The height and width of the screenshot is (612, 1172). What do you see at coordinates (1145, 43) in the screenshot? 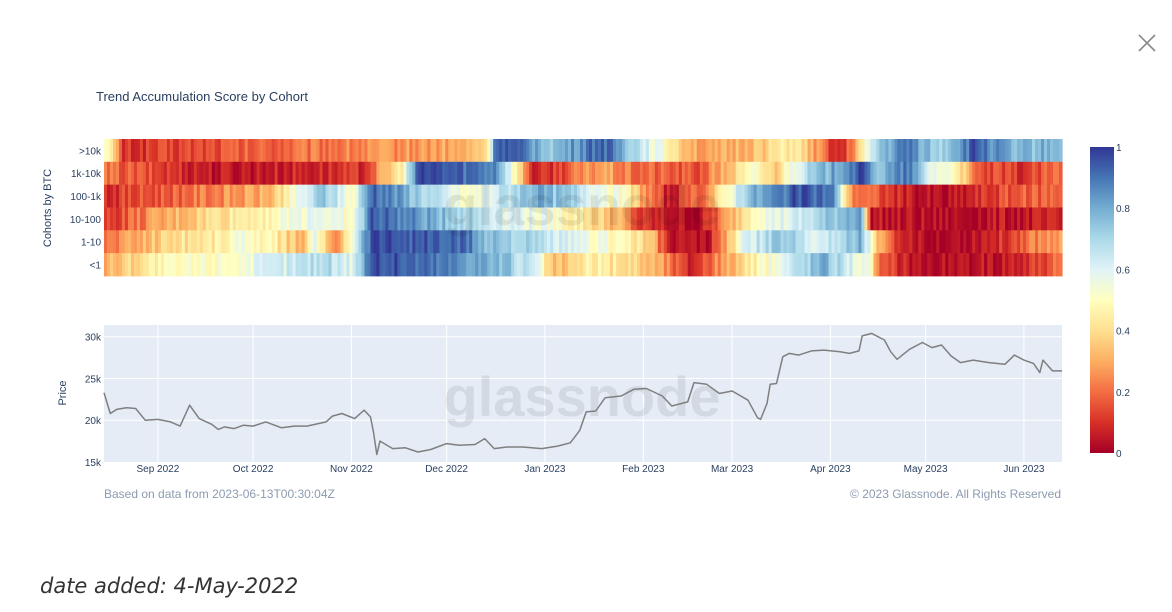
I see `close-button` at bounding box center [1145, 43].